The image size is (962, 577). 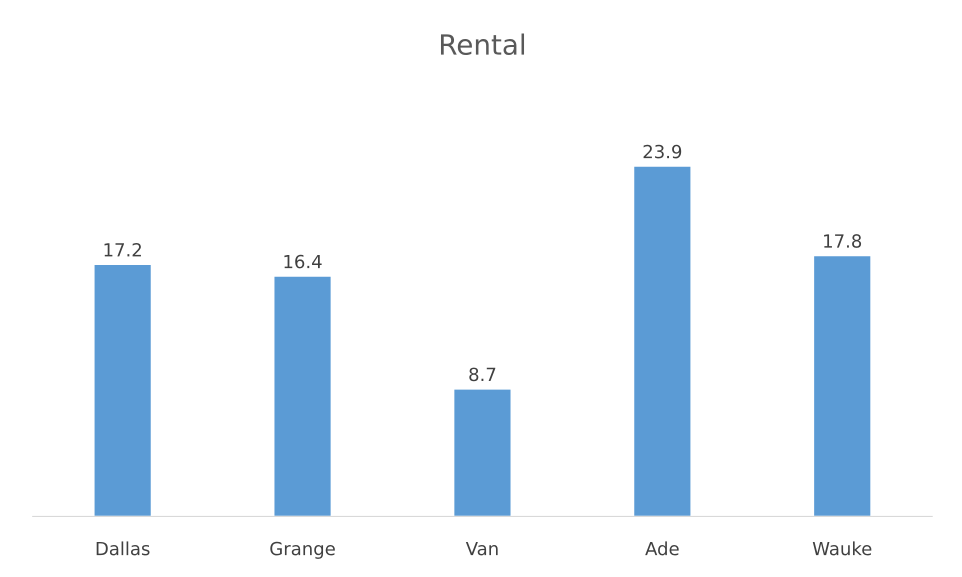 What do you see at coordinates (662, 548) in the screenshot?
I see `x-tick-label: Ade` at bounding box center [662, 548].